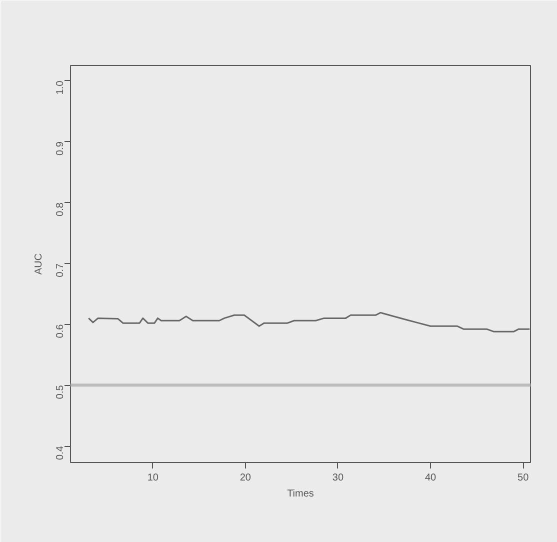 This screenshot has height=542, width=557. What do you see at coordinates (338, 478) in the screenshot?
I see `x-tick-label: 30` at bounding box center [338, 478].